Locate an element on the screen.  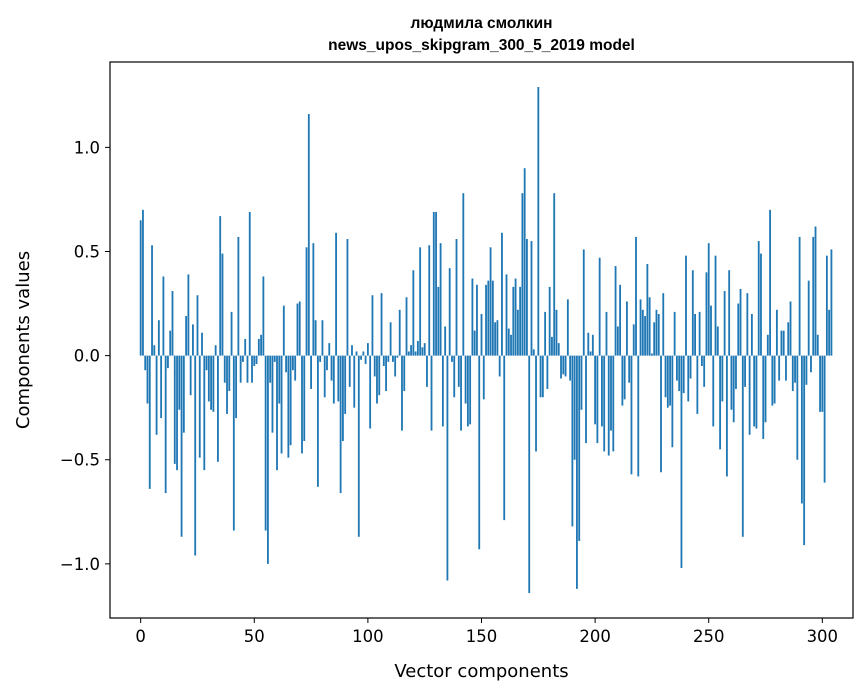
y-tick-label: −0.5 is located at coordinates (80, 460).